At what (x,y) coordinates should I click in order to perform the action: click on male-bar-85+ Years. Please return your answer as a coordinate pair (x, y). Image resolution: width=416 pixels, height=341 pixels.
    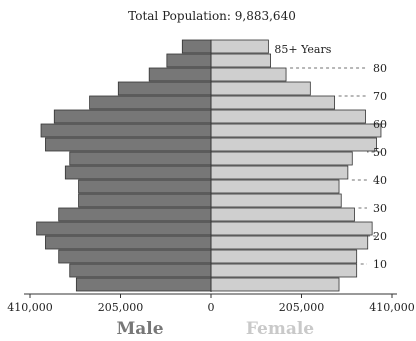
    Looking at the image, I should click on (196, 46).